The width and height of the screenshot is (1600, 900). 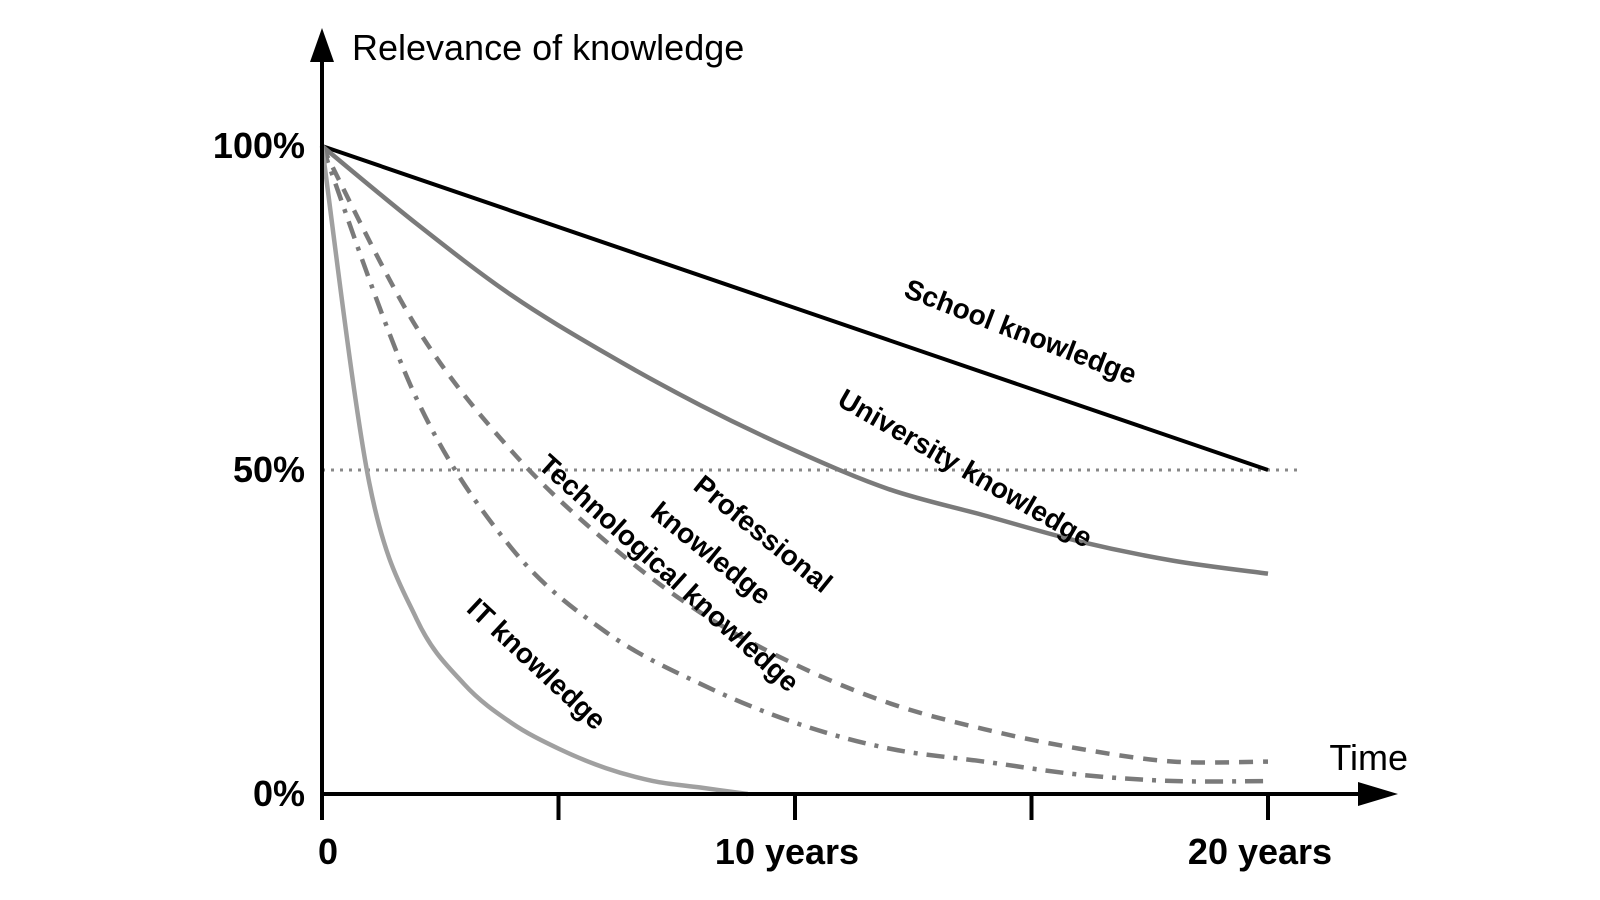 I want to click on x-axis-arrow, so click(x=1378, y=794).